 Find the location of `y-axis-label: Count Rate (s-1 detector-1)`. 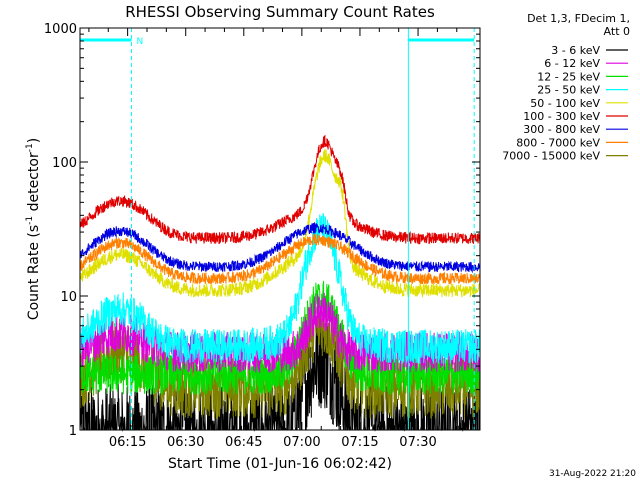

y-axis-label: Count Rate (s-1 detector-1) is located at coordinates (33, 229).